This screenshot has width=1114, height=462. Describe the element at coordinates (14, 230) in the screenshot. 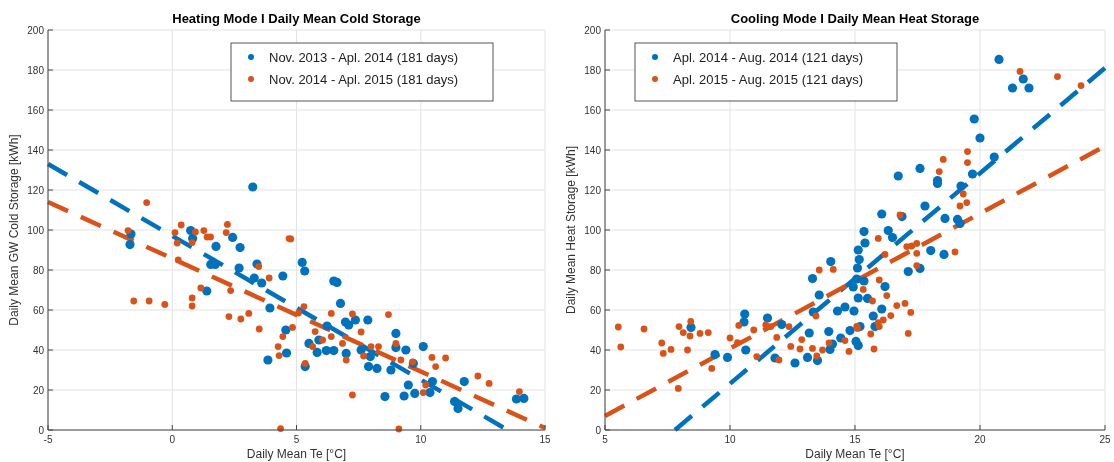

I see `y-axis-title: Daily Mean GW Cold Storage [kWh]` at that location.